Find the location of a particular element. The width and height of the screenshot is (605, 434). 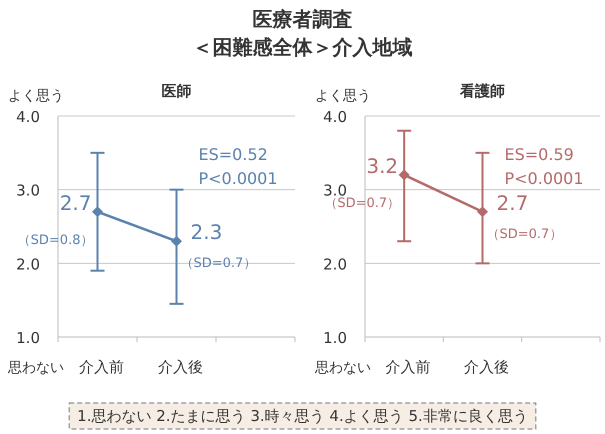

annotation: ES=0.52 is located at coordinates (233, 154).